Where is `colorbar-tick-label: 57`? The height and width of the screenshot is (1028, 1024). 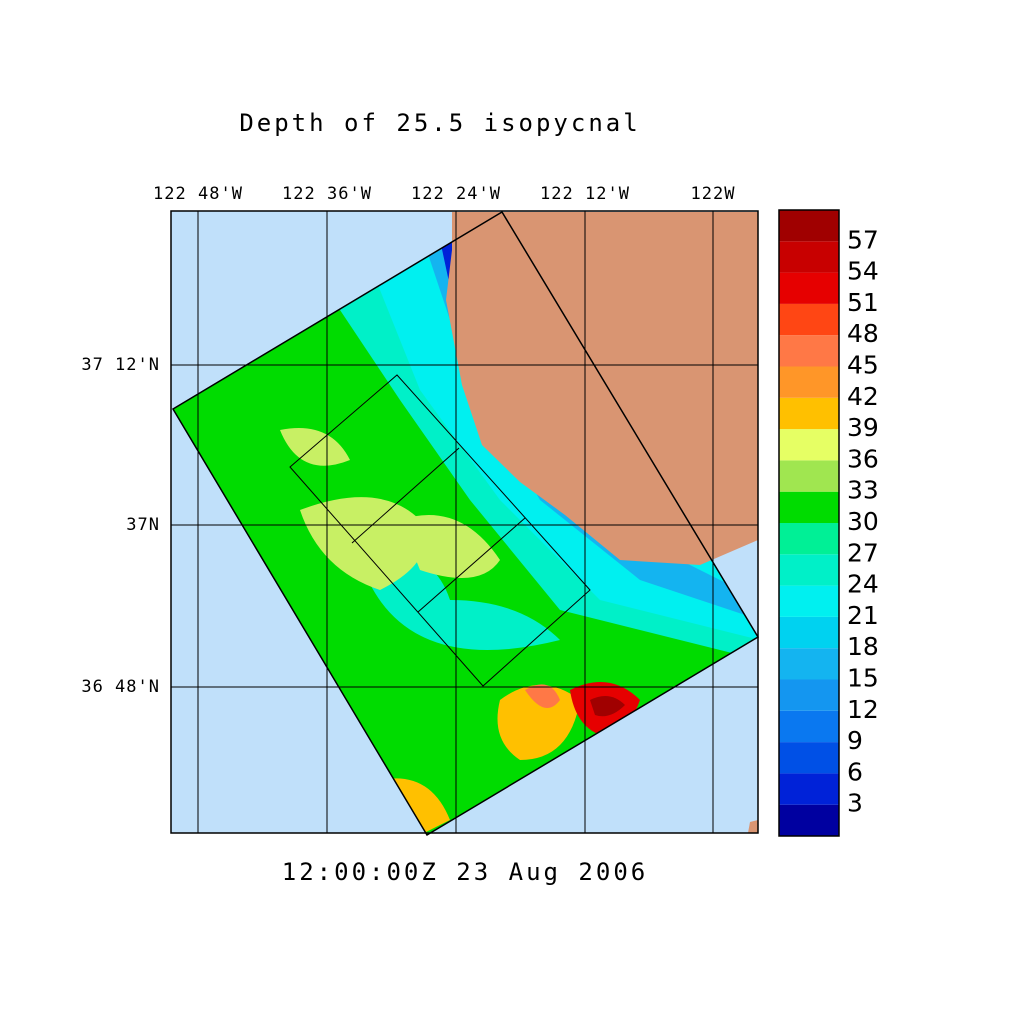 colorbar-tick-label: 57 is located at coordinates (863, 239).